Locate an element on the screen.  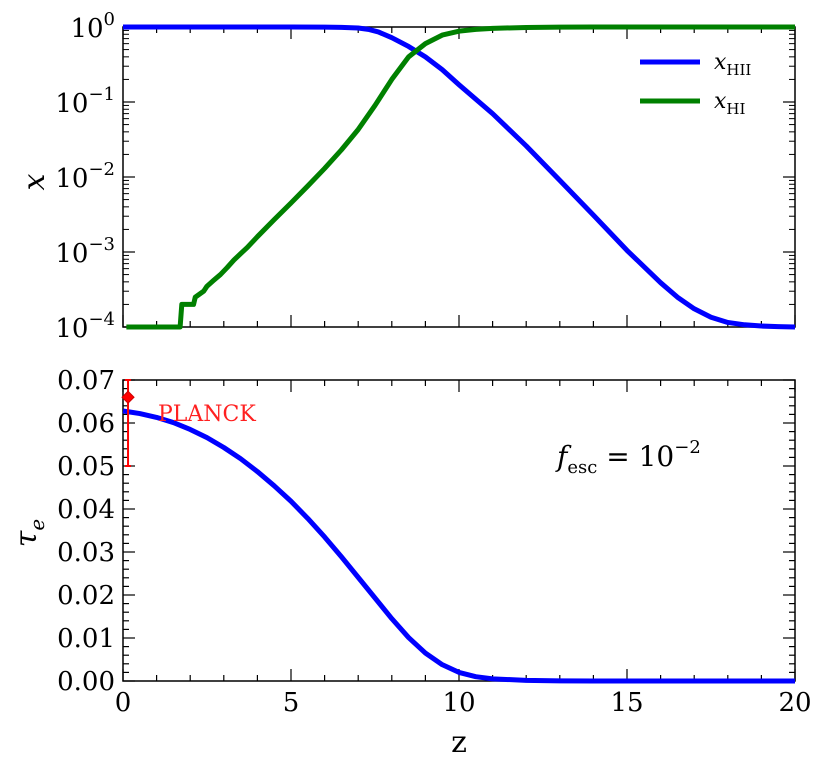
top-y-tick-label: 10⁻² is located at coordinates (85, 176).